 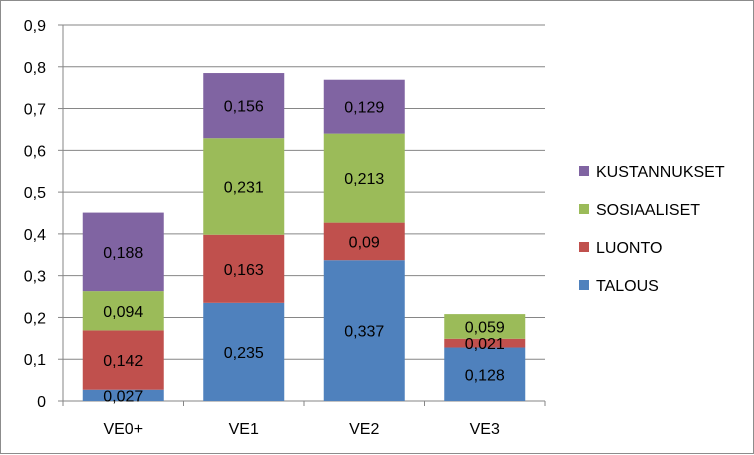 I want to click on data-label: 0,235, so click(x=244, y=353).